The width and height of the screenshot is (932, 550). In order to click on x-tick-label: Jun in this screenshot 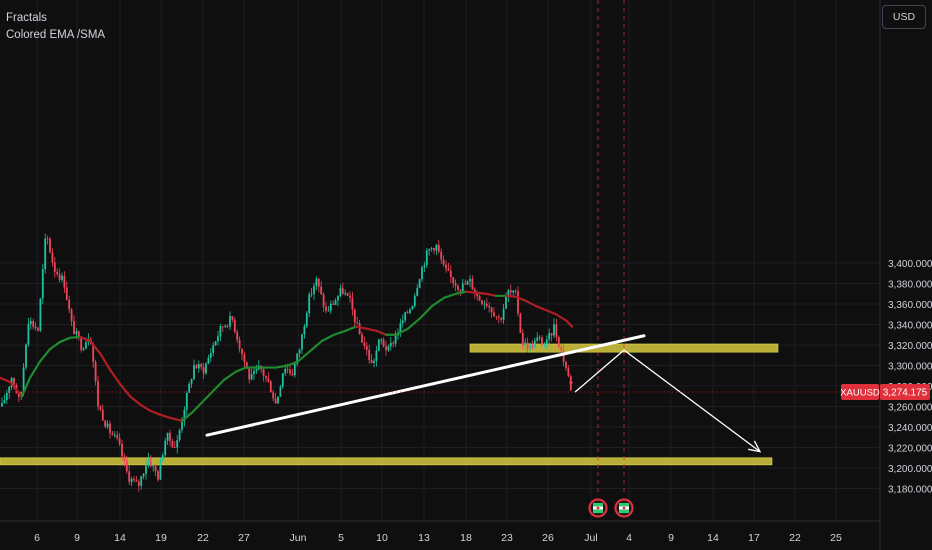, I will do `click(298, 538)`.